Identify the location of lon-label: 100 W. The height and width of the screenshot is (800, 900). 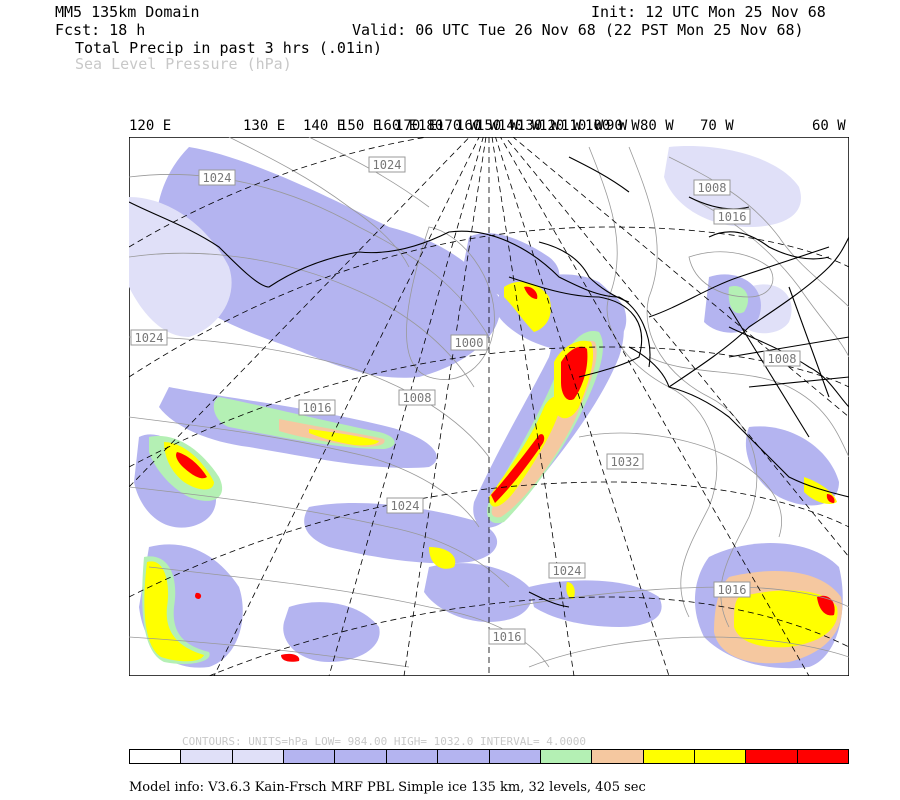
(606, 126).